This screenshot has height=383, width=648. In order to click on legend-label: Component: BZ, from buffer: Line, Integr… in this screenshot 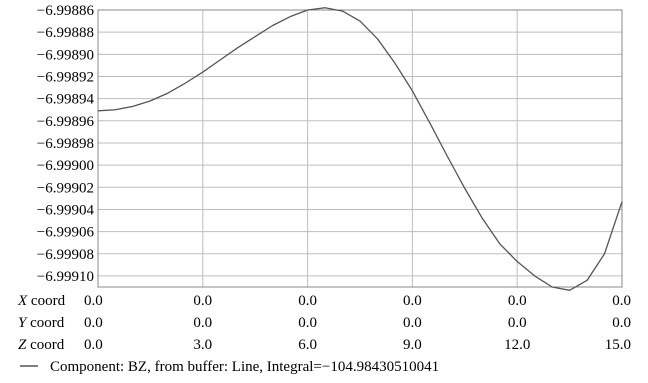, I will do `click(244, 367)`.